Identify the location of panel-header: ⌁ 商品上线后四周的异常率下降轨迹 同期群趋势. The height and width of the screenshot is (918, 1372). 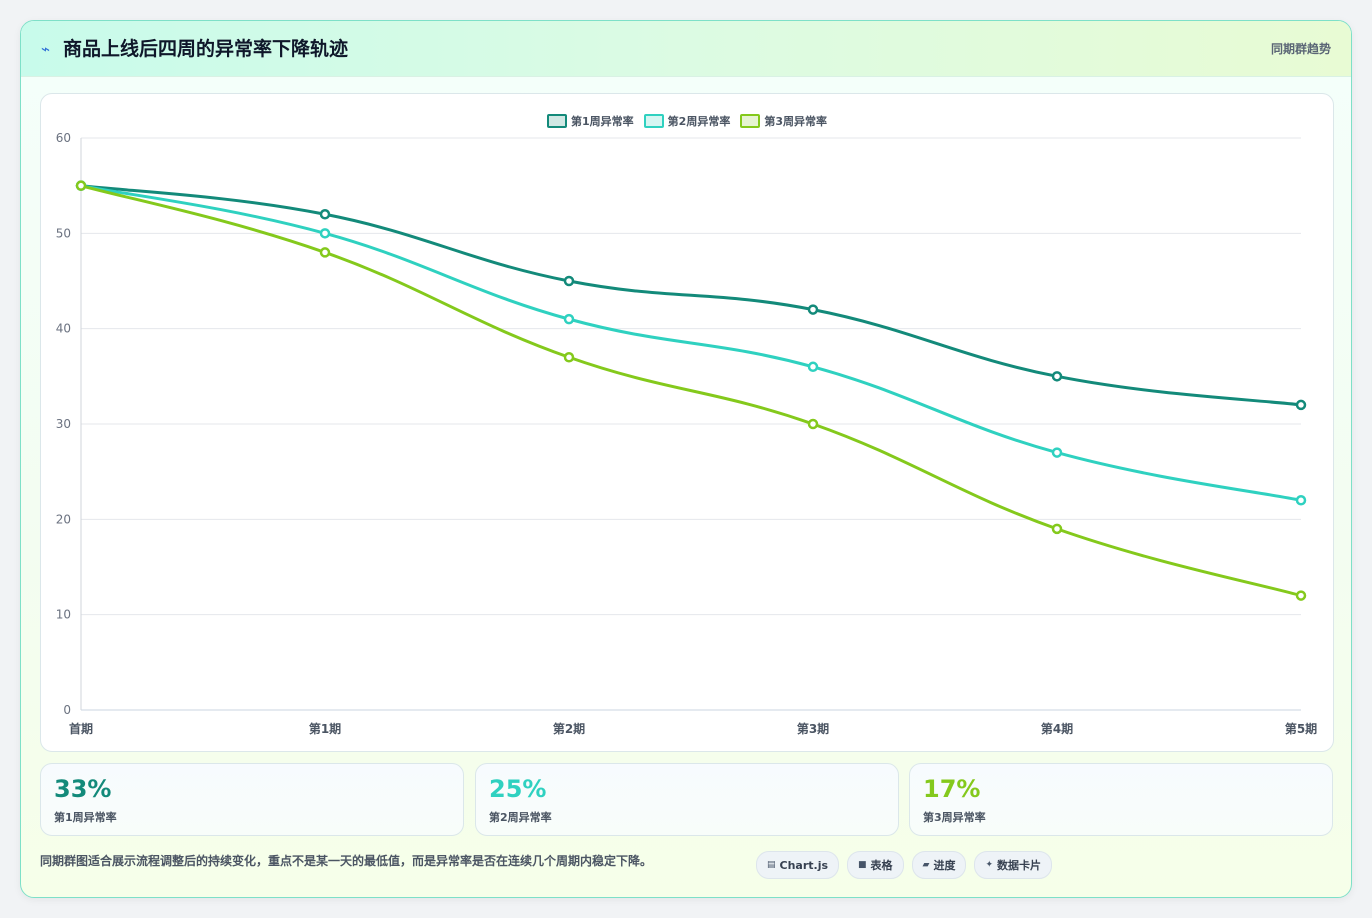
(686, 49).